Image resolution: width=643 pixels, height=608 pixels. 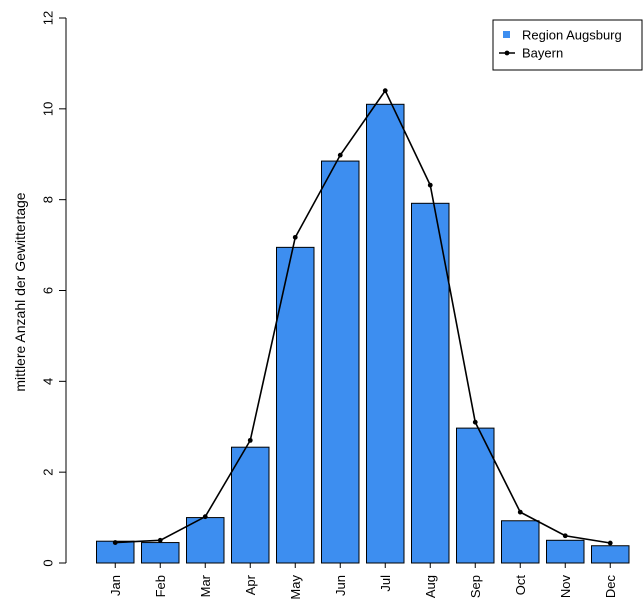 What do you see at coordinates (48, 381) in the screenshot?
I see `y-tick-label: 4` at bounding box center [48, 381].